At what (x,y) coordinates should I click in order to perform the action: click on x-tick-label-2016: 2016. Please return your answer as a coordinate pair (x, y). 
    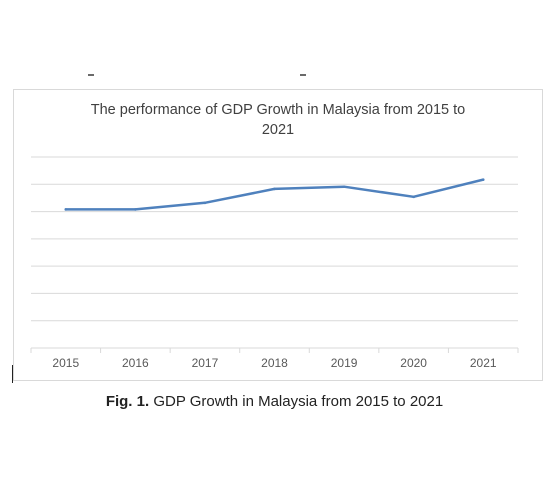
    Looking at the image, I should click on (135, 363).